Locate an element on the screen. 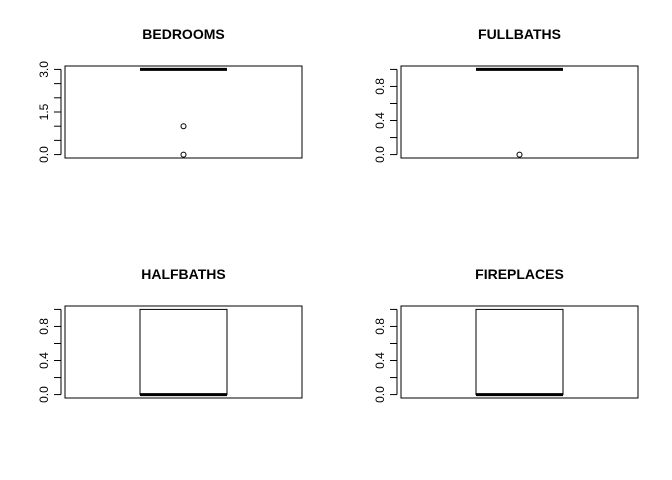 This screenshot has width=672, height=480. panel-halfbaths: HALFBATHS 0.0 0.4 0.8 is located at coordinates (170, 334).